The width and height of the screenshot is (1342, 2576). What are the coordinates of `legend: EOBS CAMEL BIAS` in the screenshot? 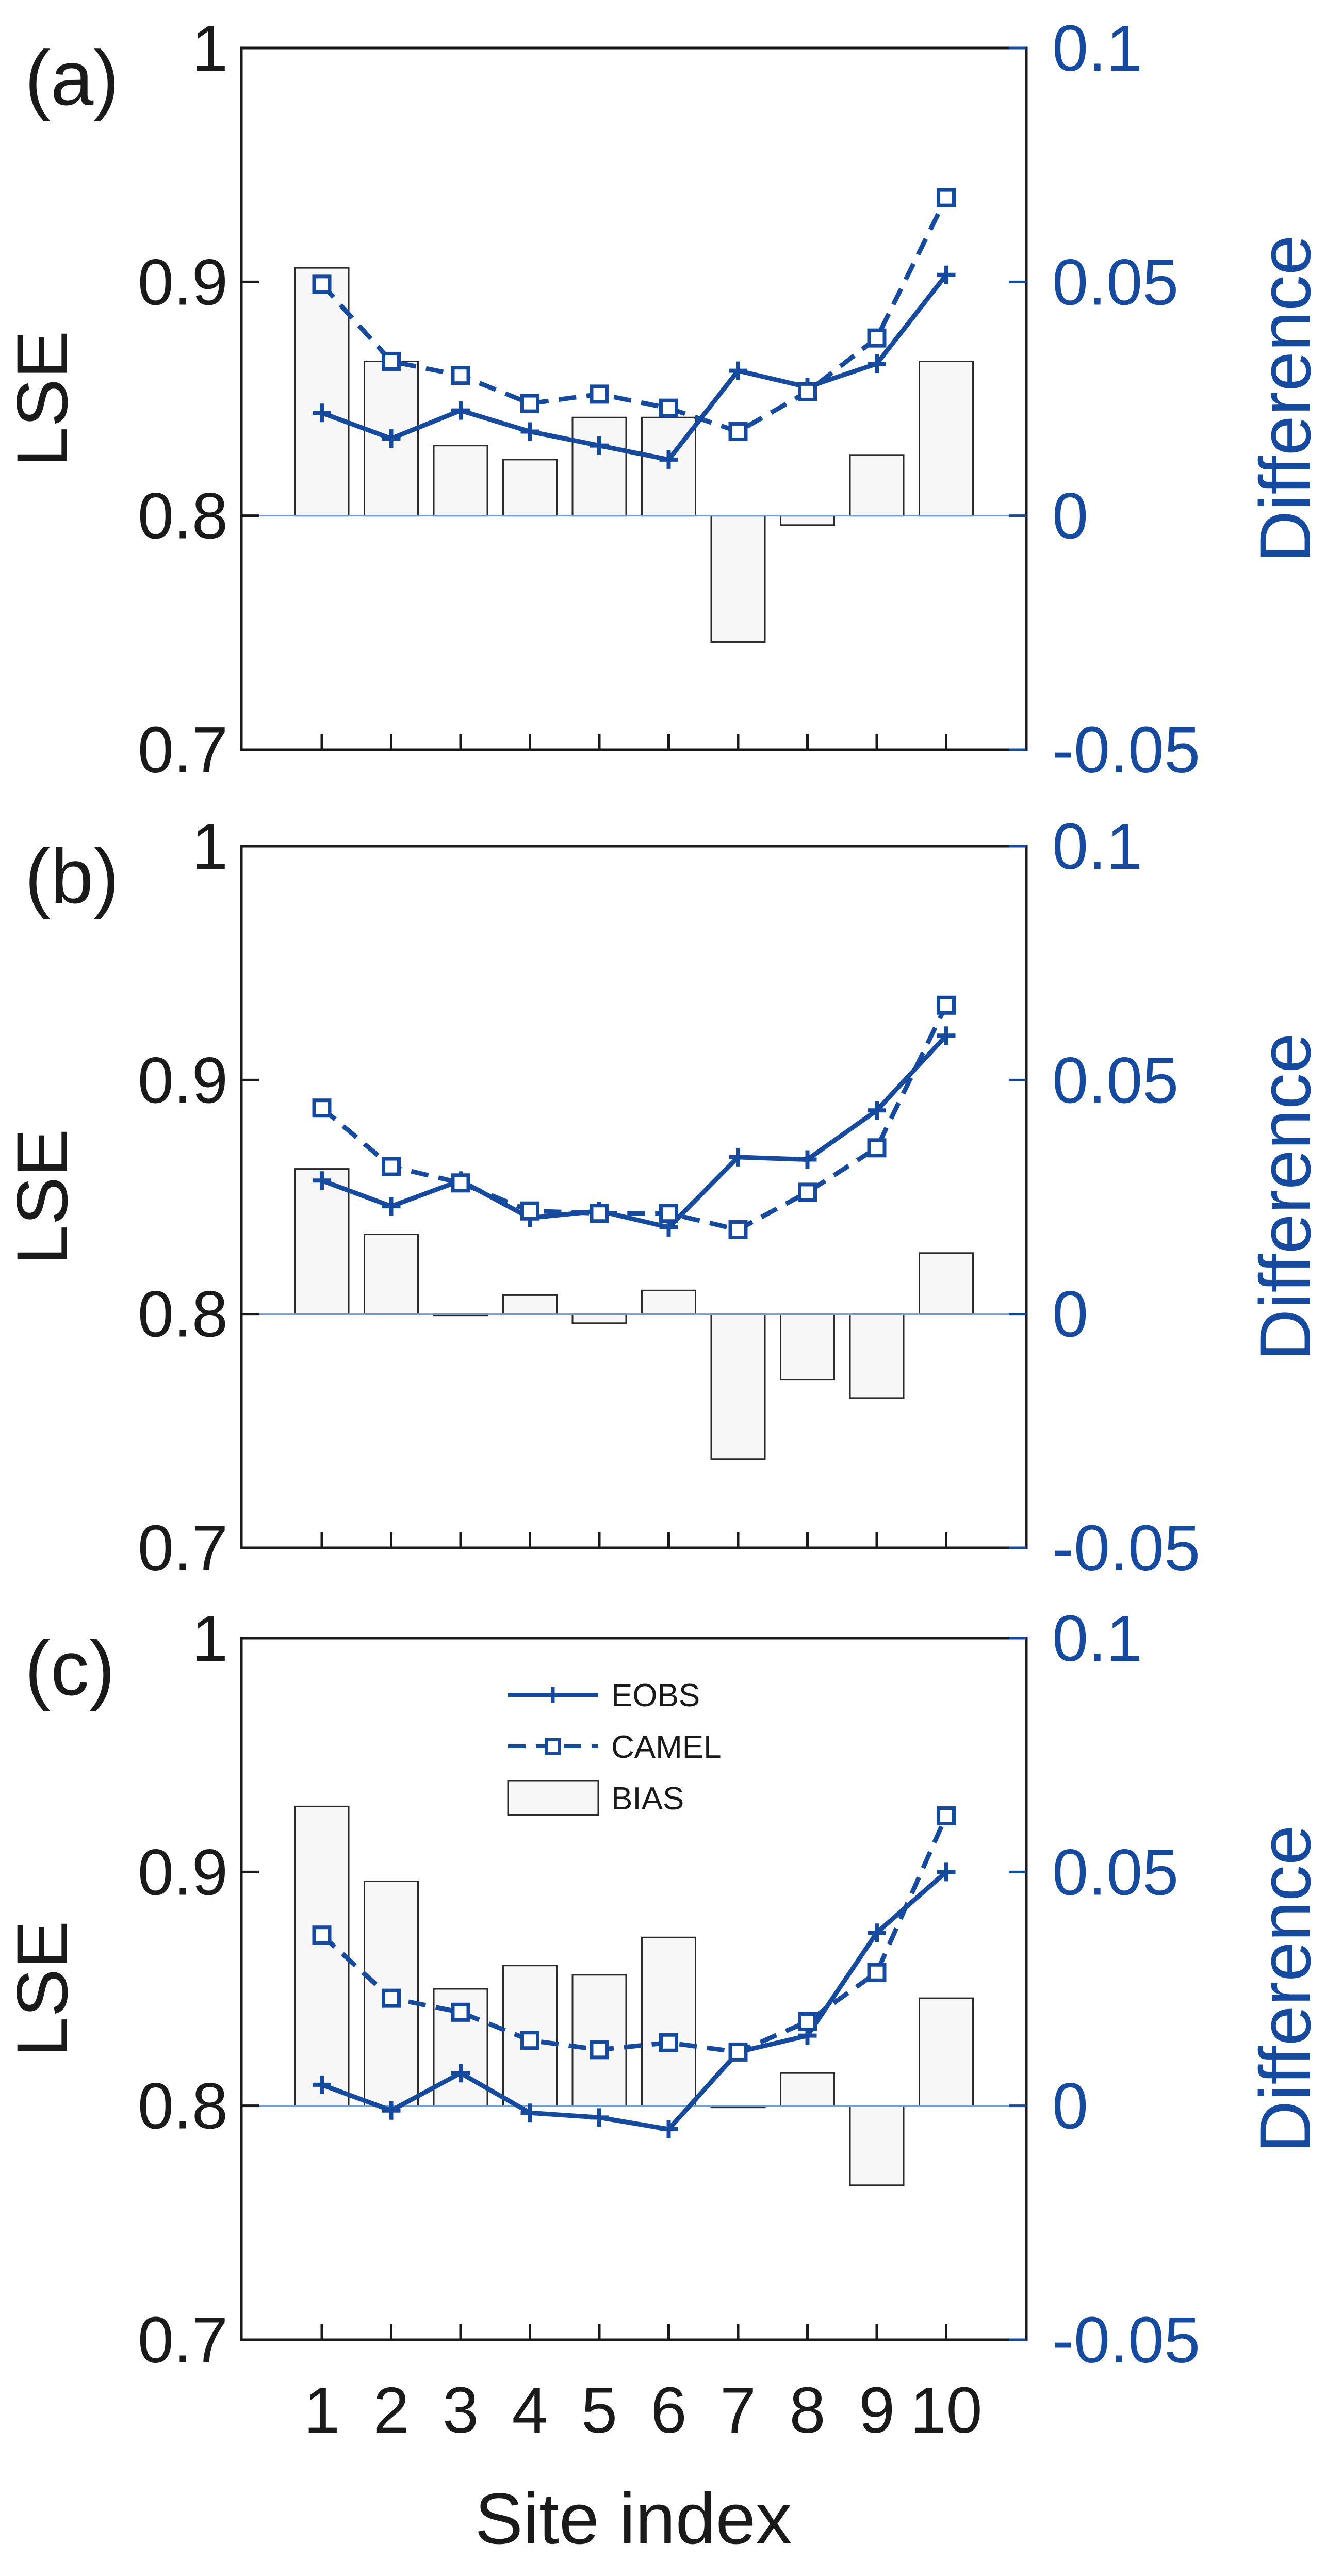 It's located at (614, 1747).